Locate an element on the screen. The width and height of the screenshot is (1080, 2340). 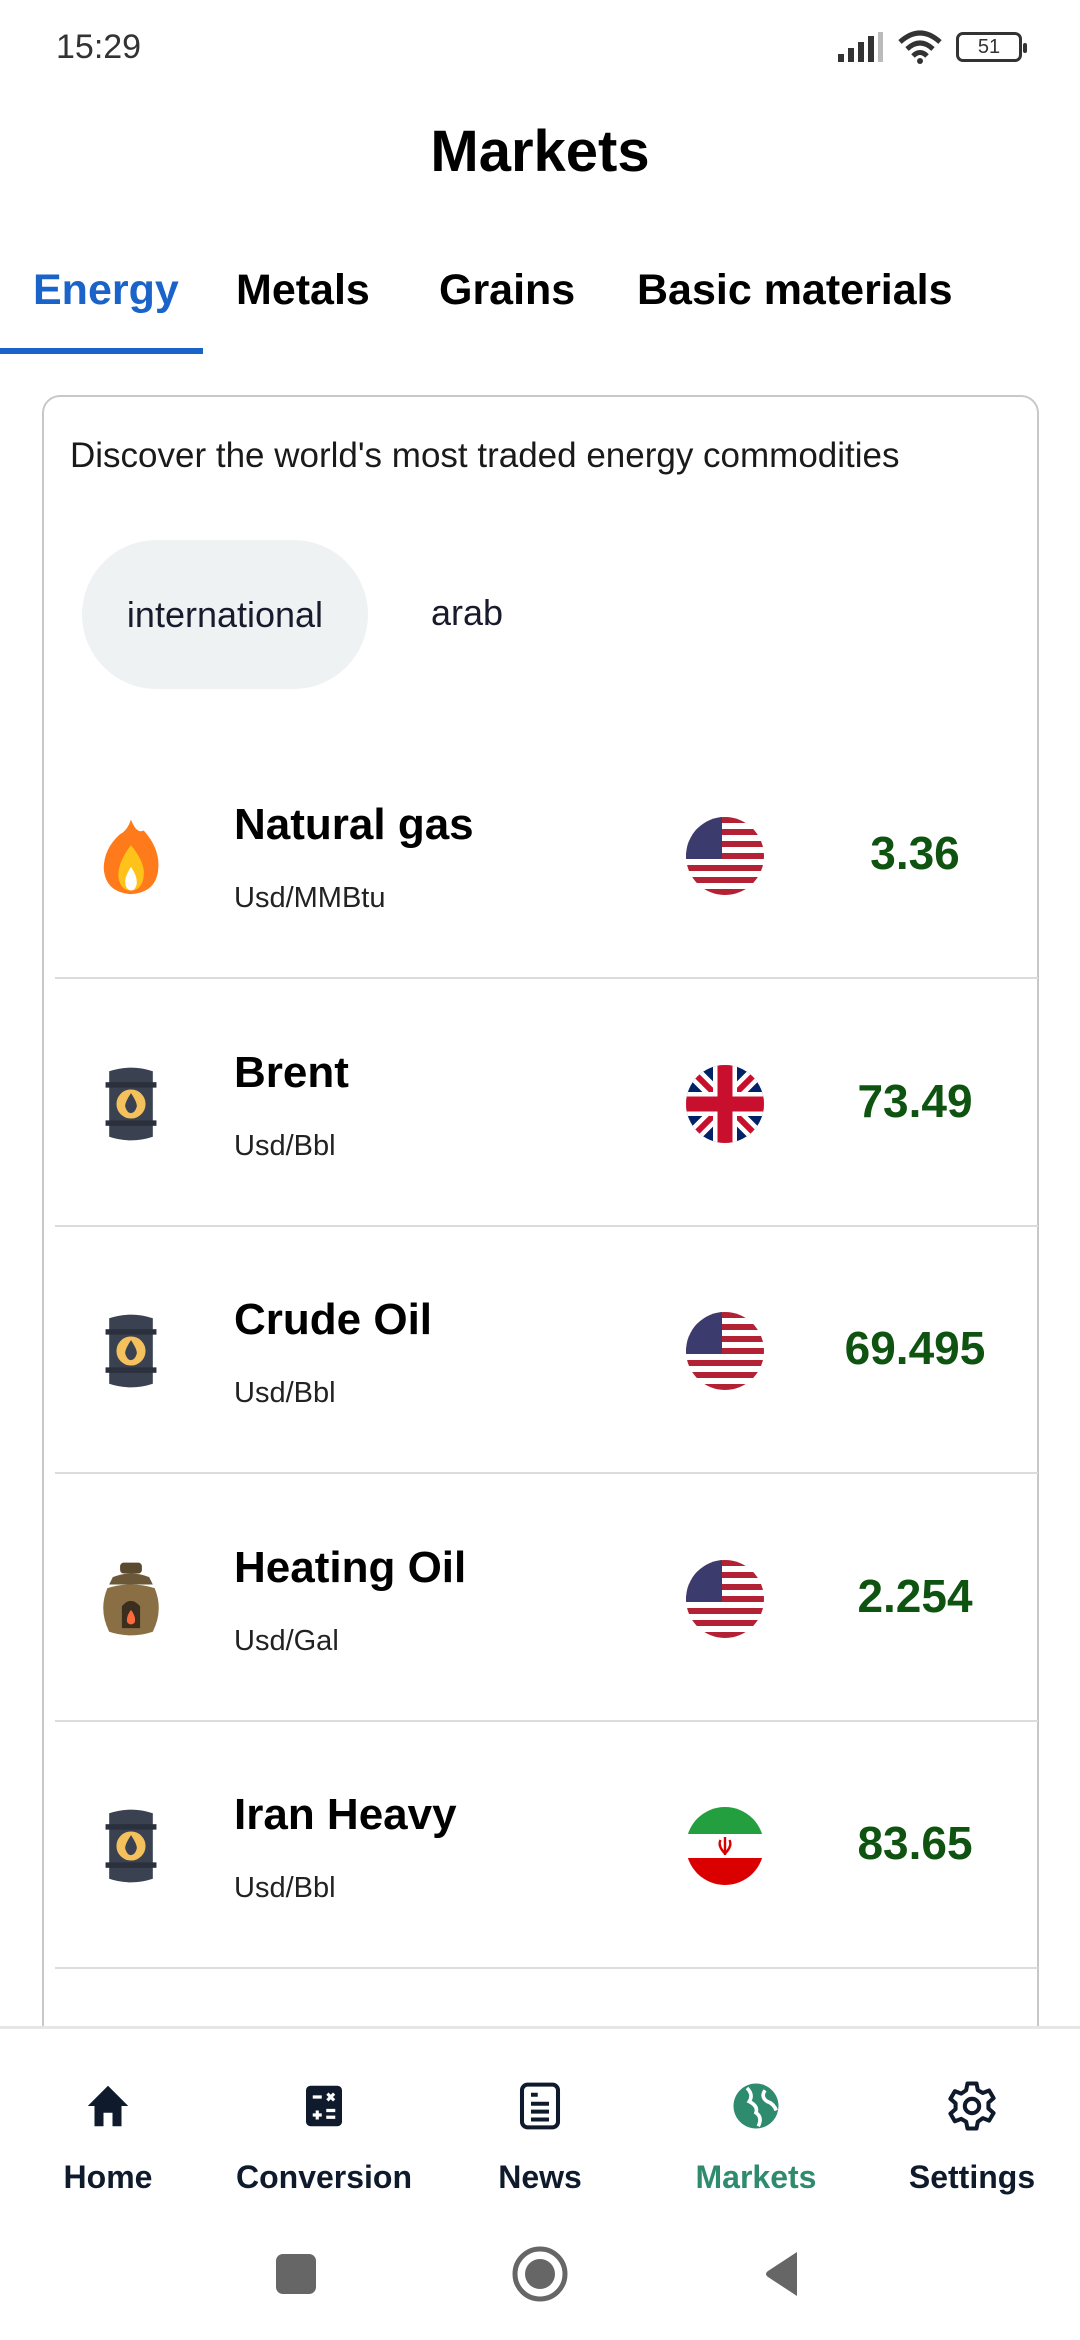
news-icon is located at coordinates (540, 2106).